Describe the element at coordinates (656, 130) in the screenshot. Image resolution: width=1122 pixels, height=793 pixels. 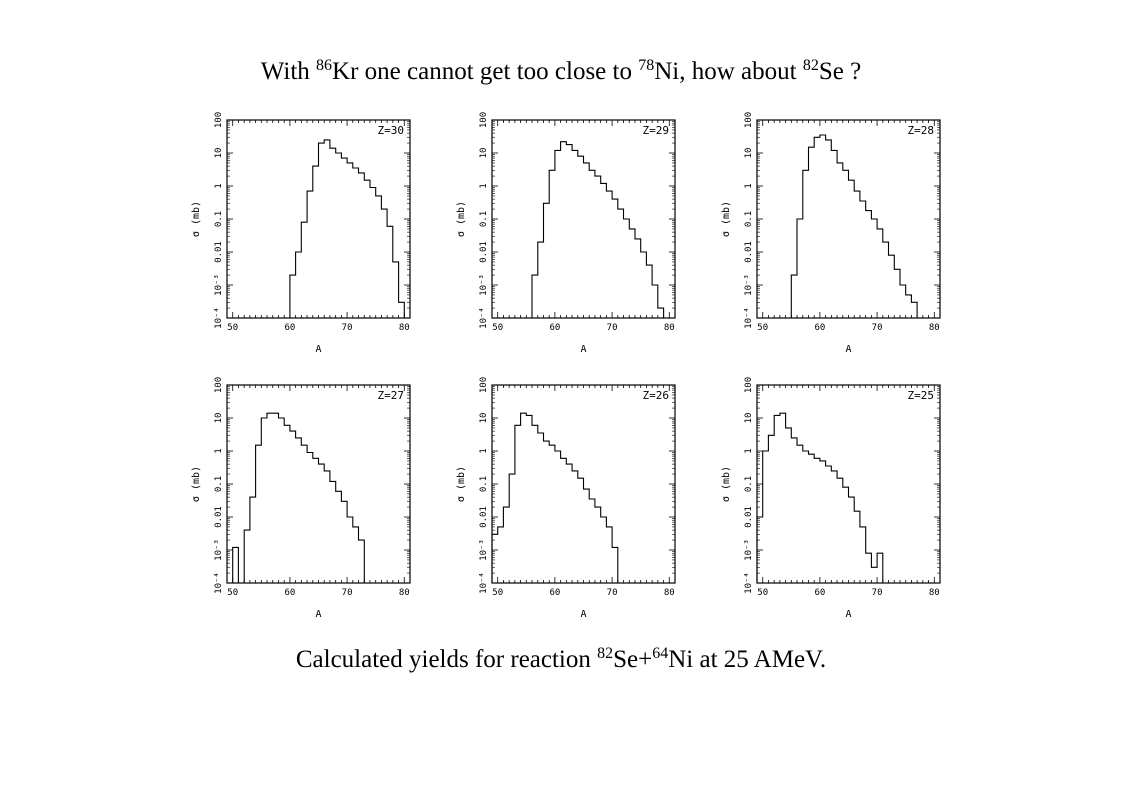
I see `z-label: Z=29` at that location.